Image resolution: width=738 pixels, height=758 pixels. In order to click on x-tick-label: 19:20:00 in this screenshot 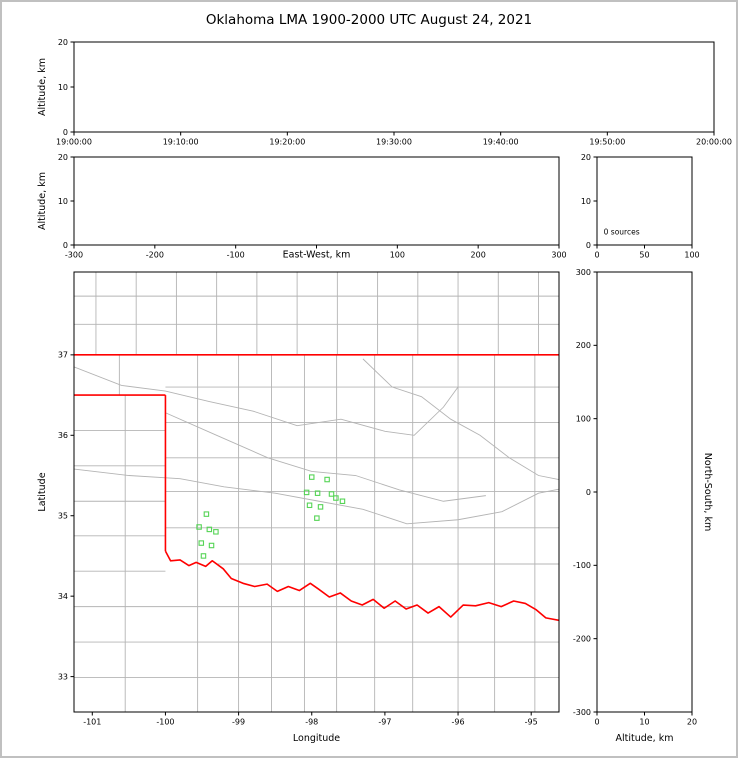, I will do `click(287, 142)`.